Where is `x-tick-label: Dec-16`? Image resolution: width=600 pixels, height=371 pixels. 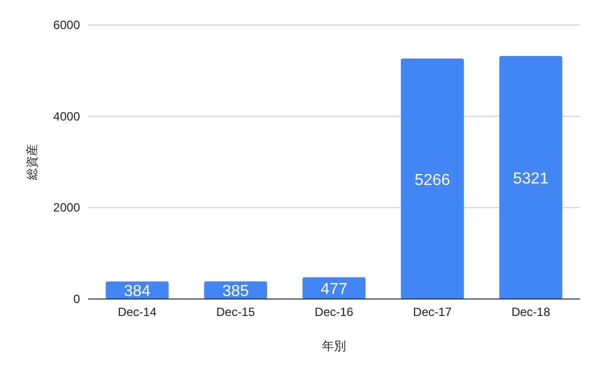 x-tick-label: Dec-16 is located at coordinates (334, 312).